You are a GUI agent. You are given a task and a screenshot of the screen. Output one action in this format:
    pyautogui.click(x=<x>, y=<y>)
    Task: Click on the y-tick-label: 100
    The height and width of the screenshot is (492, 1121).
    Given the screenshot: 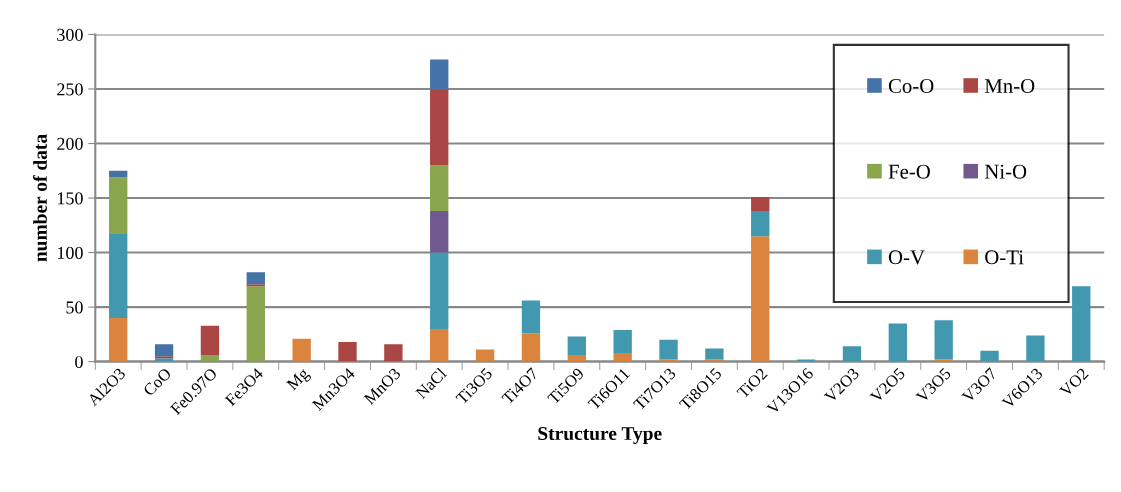 What is the action you would take?
    pyautogui.click(x=70, y=252)
    